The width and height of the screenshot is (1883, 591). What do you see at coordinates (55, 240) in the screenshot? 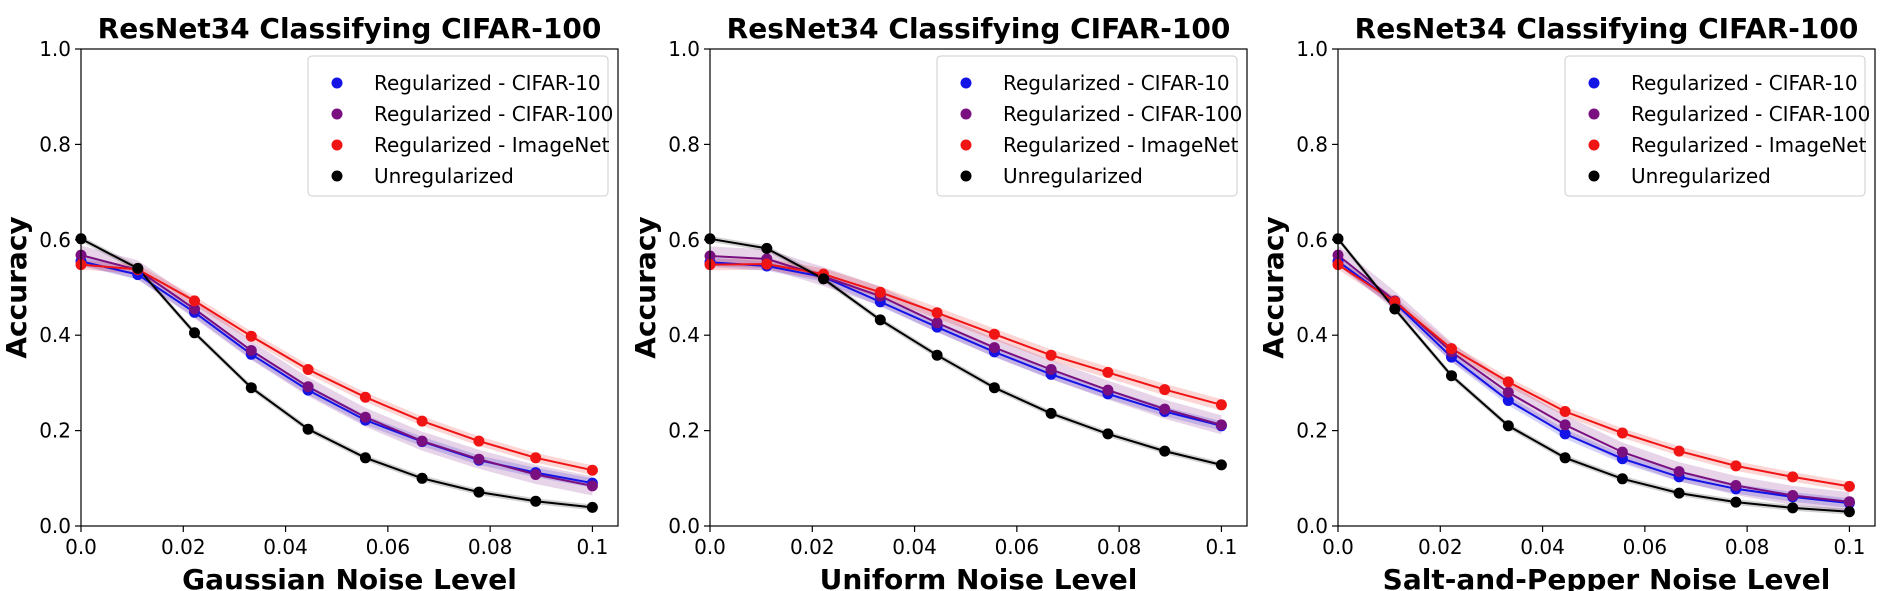
I see `y-tick-label: 0.6` at bounding box center [55, 240].